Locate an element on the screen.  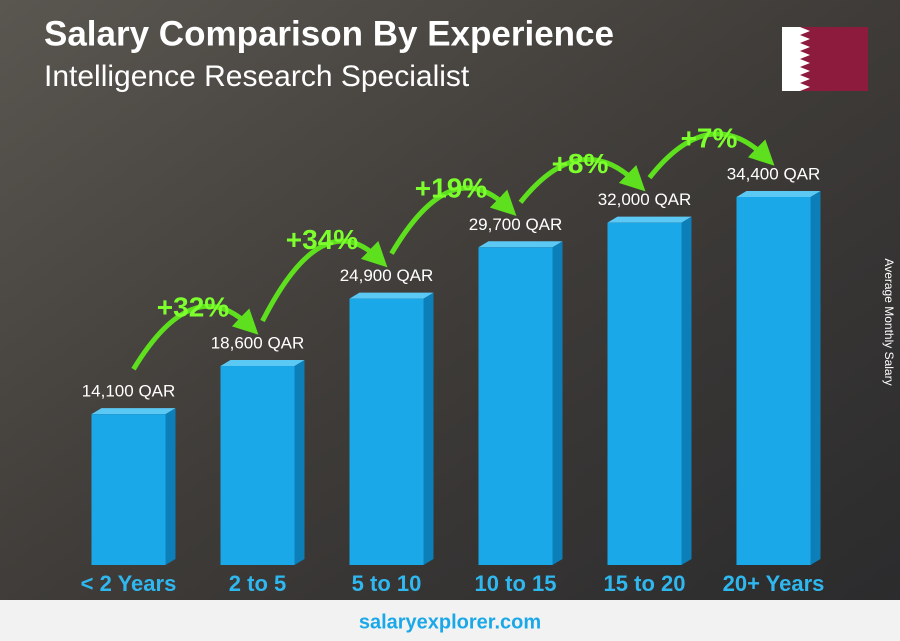
value-label: 29,700 QAR is located at coordinates (516, 224).